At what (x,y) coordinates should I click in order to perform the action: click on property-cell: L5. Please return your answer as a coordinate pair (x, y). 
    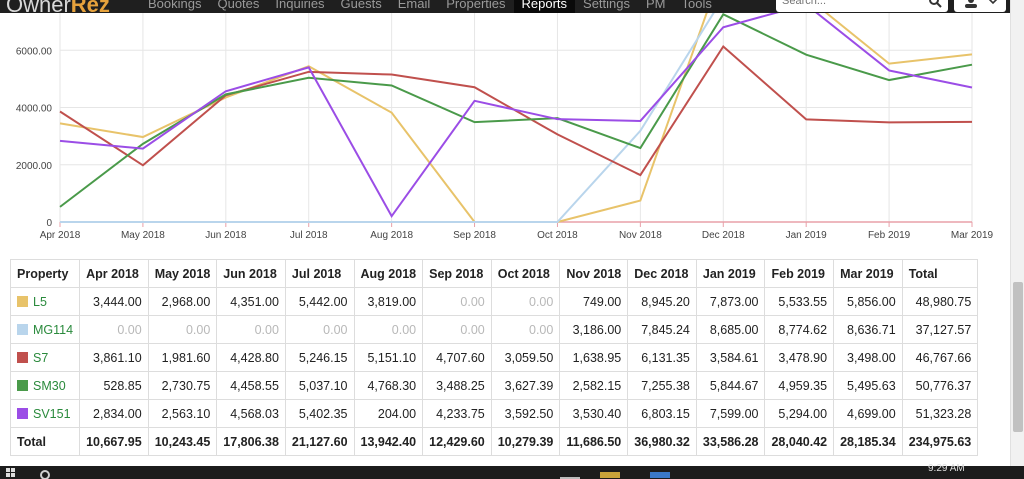
    Looking at the image, I should click on (45, 301).